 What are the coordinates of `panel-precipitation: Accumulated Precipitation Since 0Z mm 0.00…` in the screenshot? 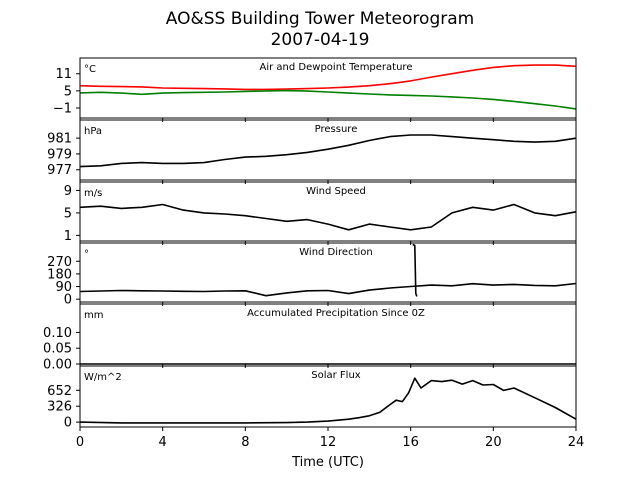 It's located at (310, 338).